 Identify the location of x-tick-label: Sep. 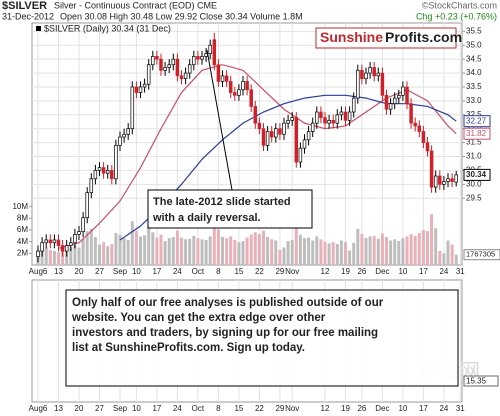
(120, 271).